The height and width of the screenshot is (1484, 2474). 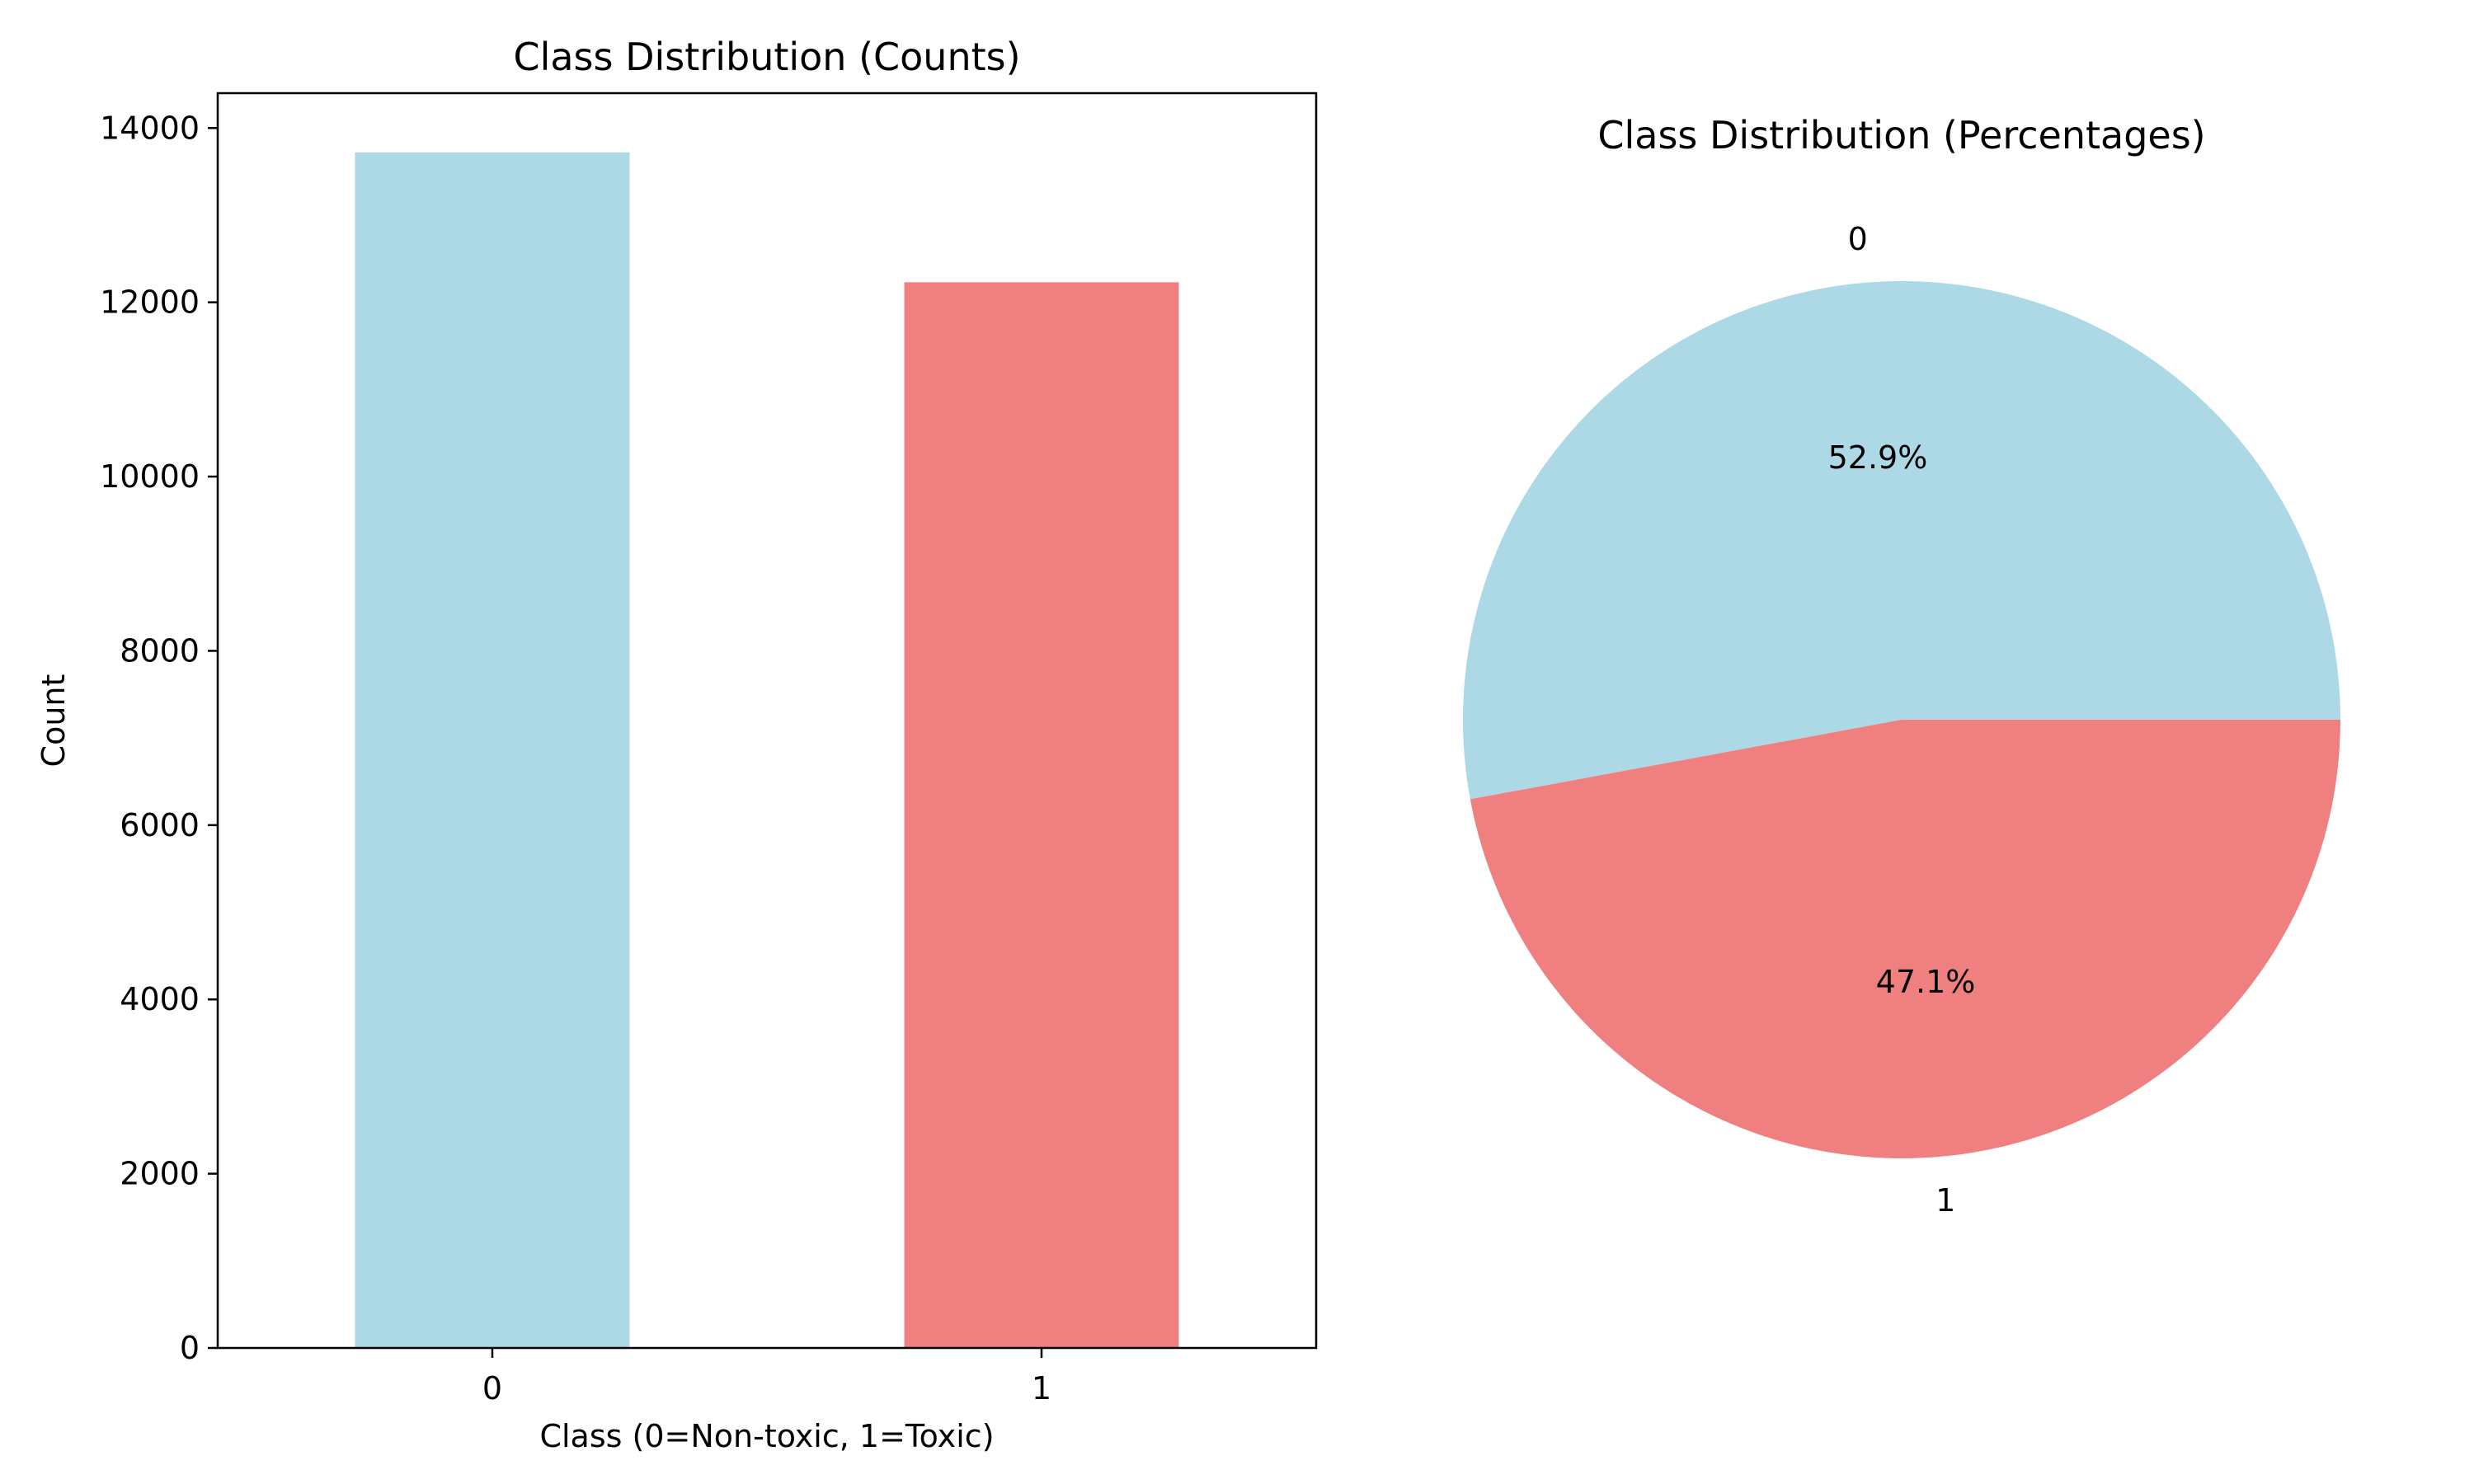 What do you see at coordinates (160, 1174) in the screenshot?
I see `y-tick-label: 2000` at bounding box center [160, 1174].